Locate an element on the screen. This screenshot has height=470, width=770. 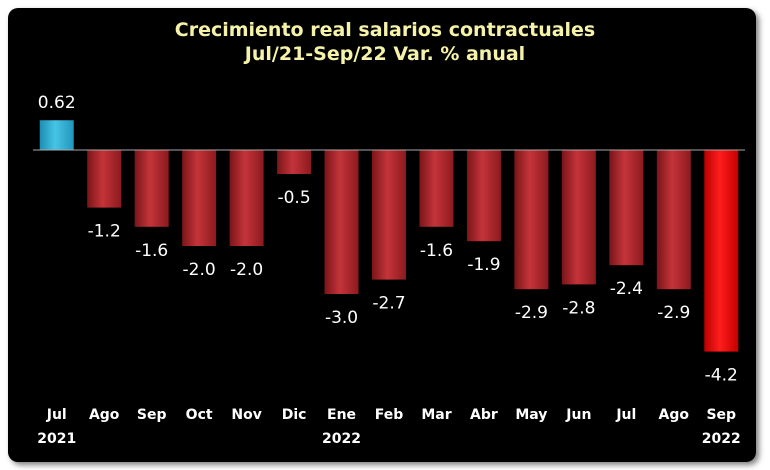
value-label-9: -1.9 is located at coordinates (483, 265).